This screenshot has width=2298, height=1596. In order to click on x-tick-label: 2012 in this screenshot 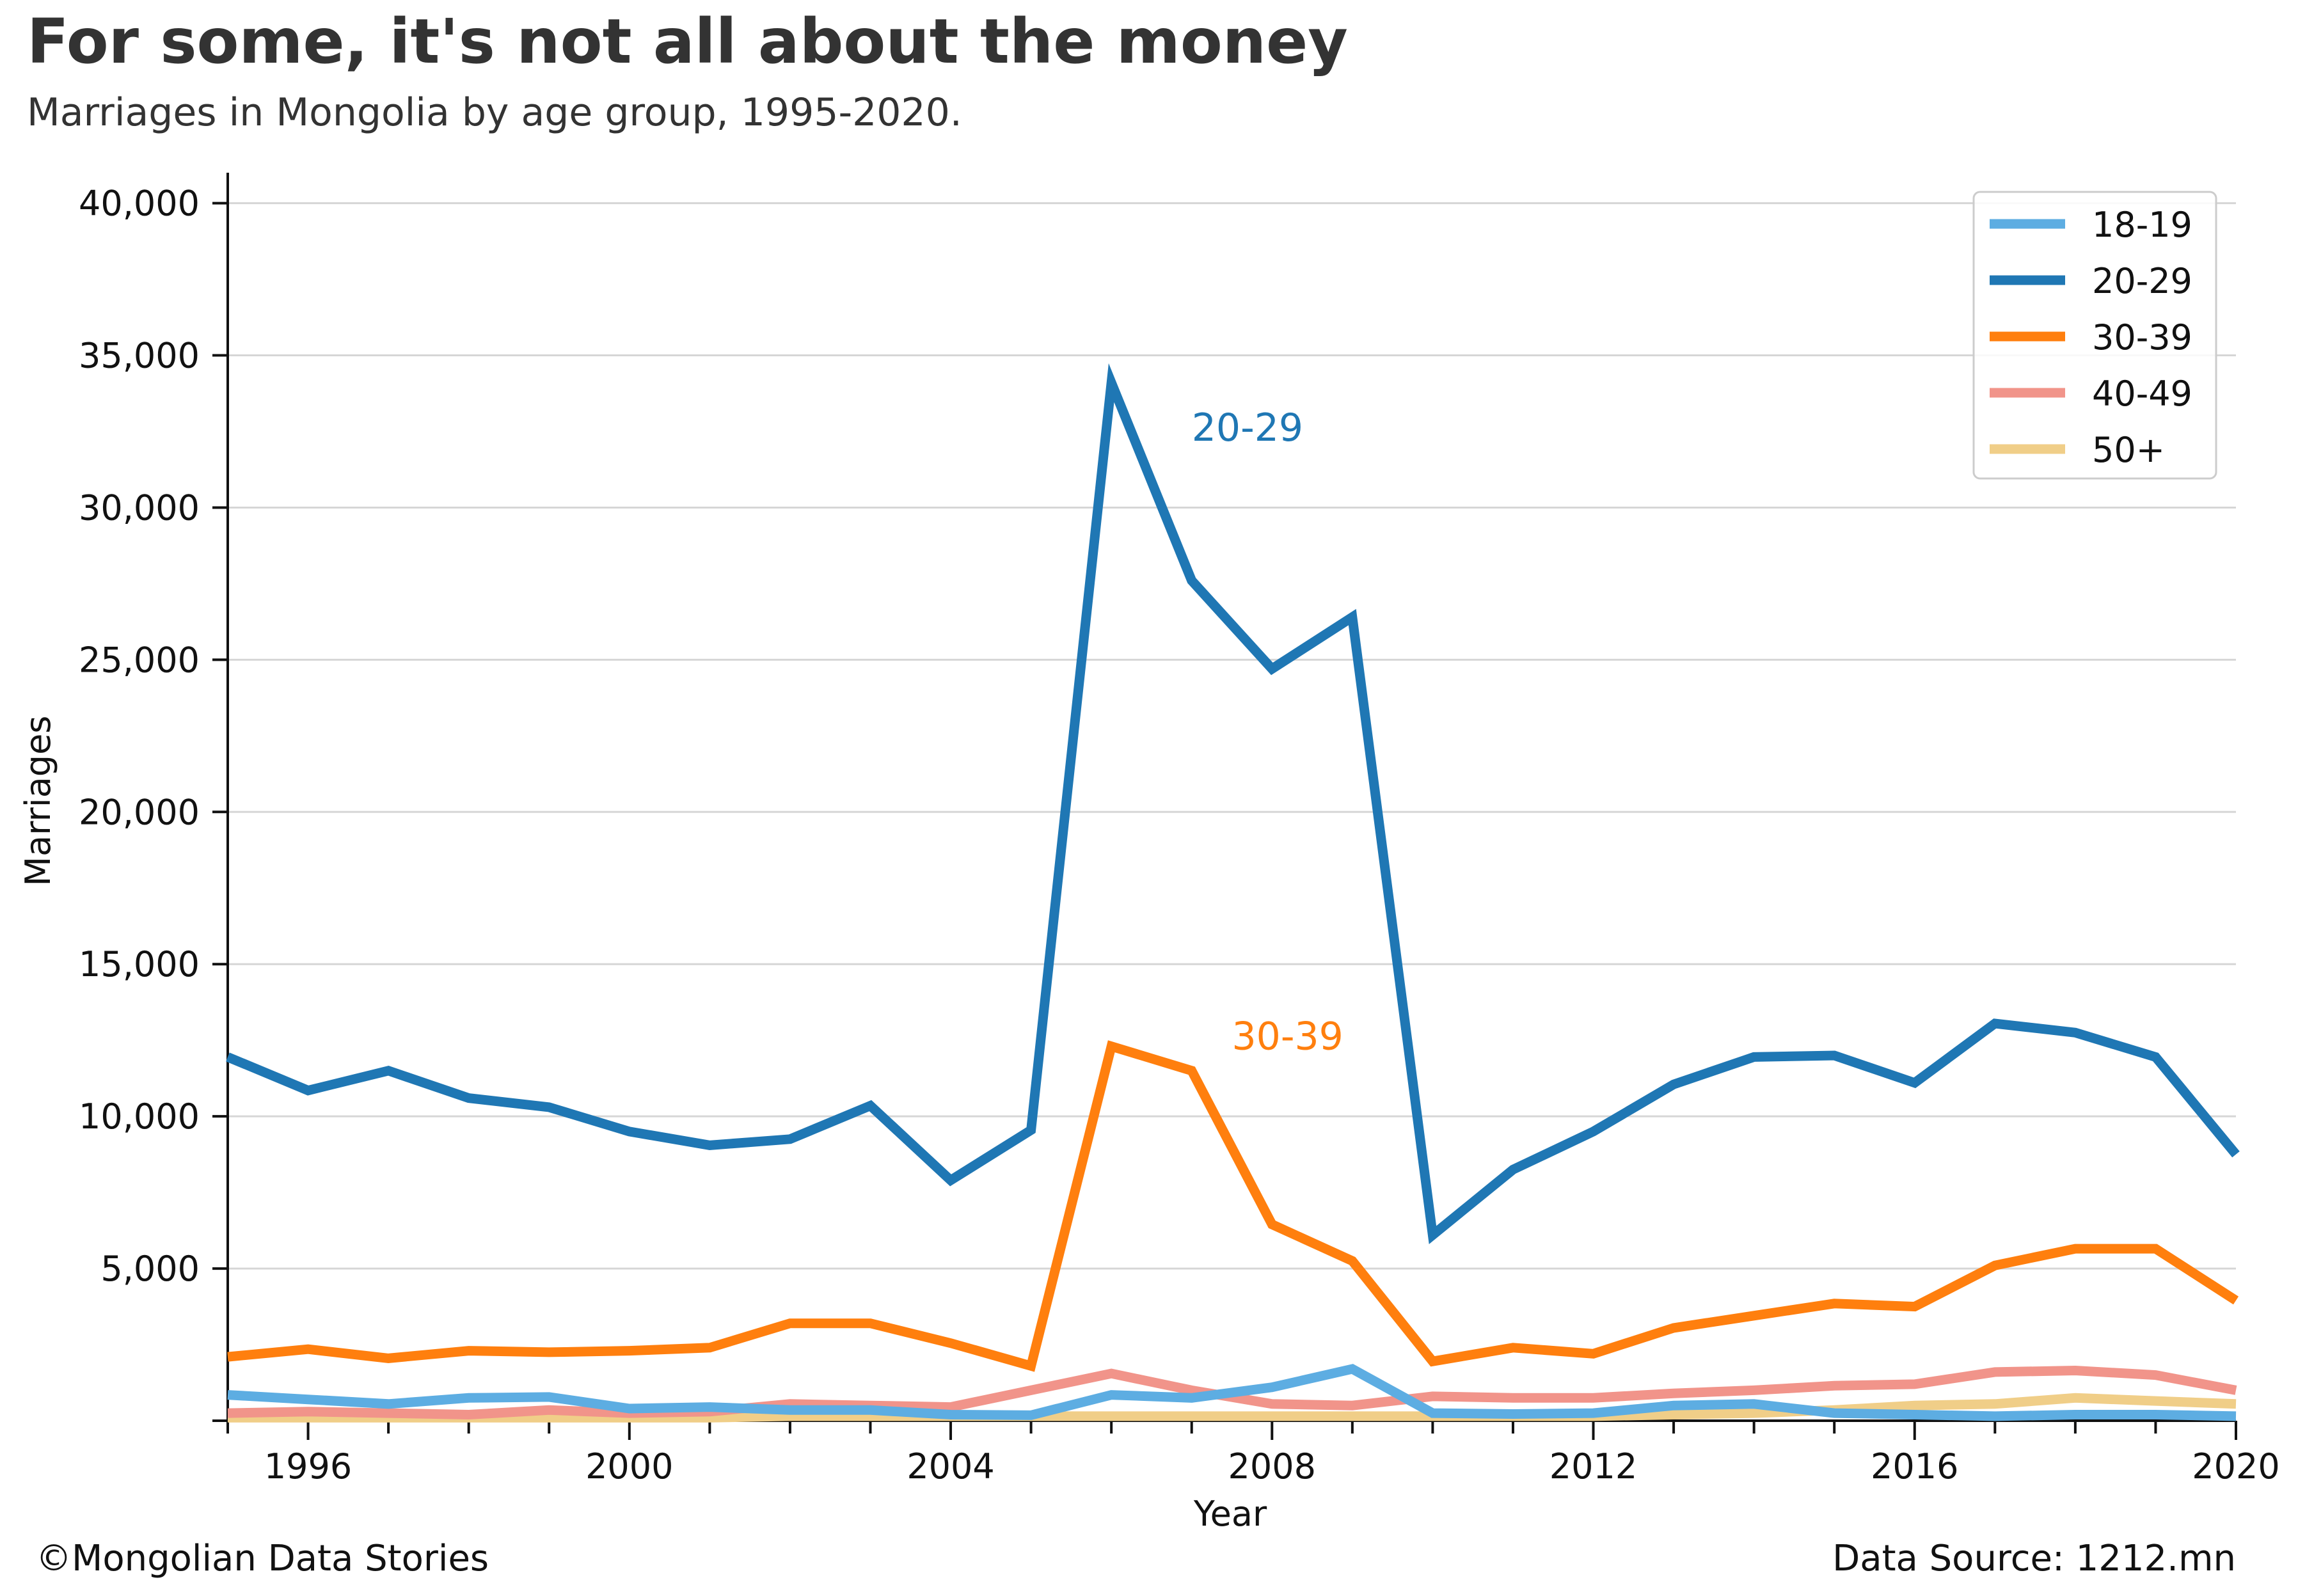, I will do `click(1593, 1466)`.